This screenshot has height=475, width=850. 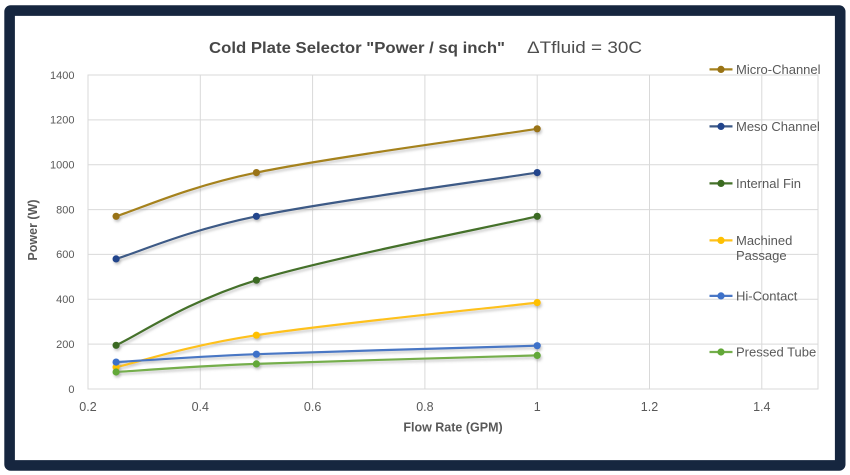 I want to click on svg-text: Power (W), so click(x=33, y=229).